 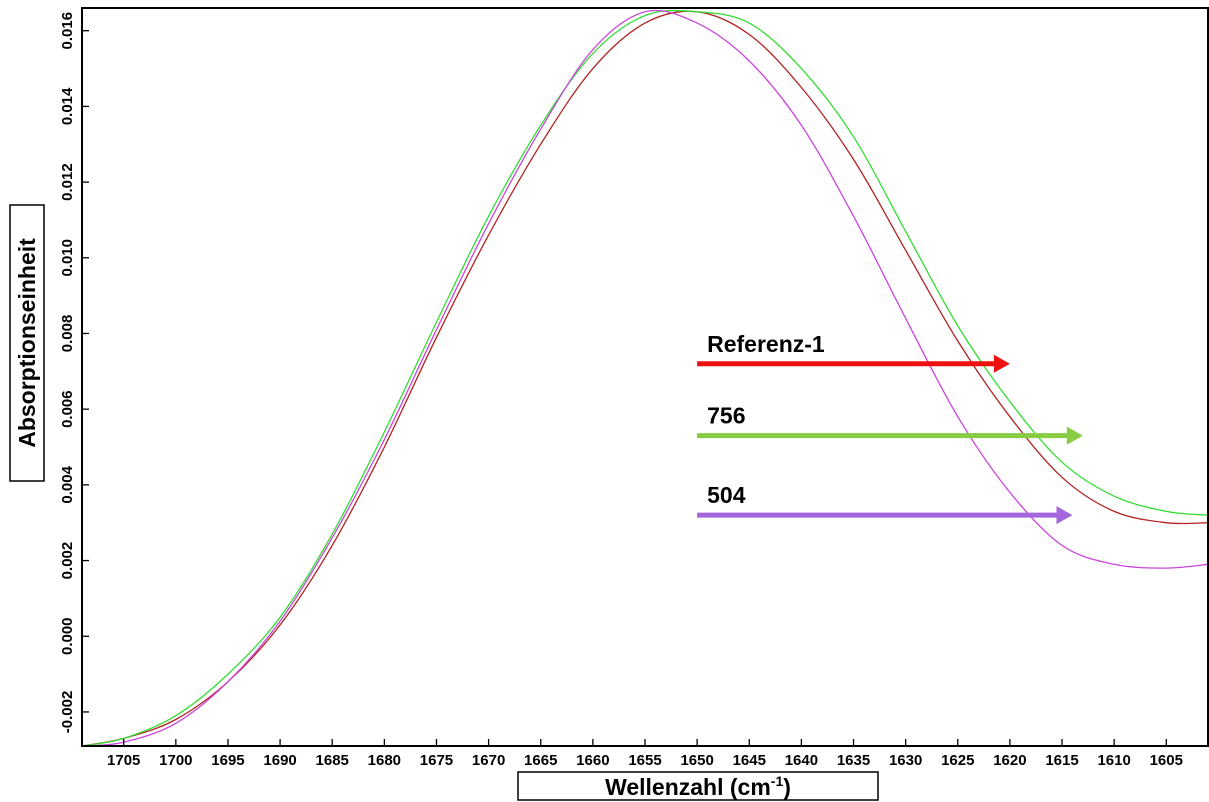 What do you see at coordinates (749, 760) in the screenshot?
I see `x-tick-label: 1645` at bounding box center [749, 760].